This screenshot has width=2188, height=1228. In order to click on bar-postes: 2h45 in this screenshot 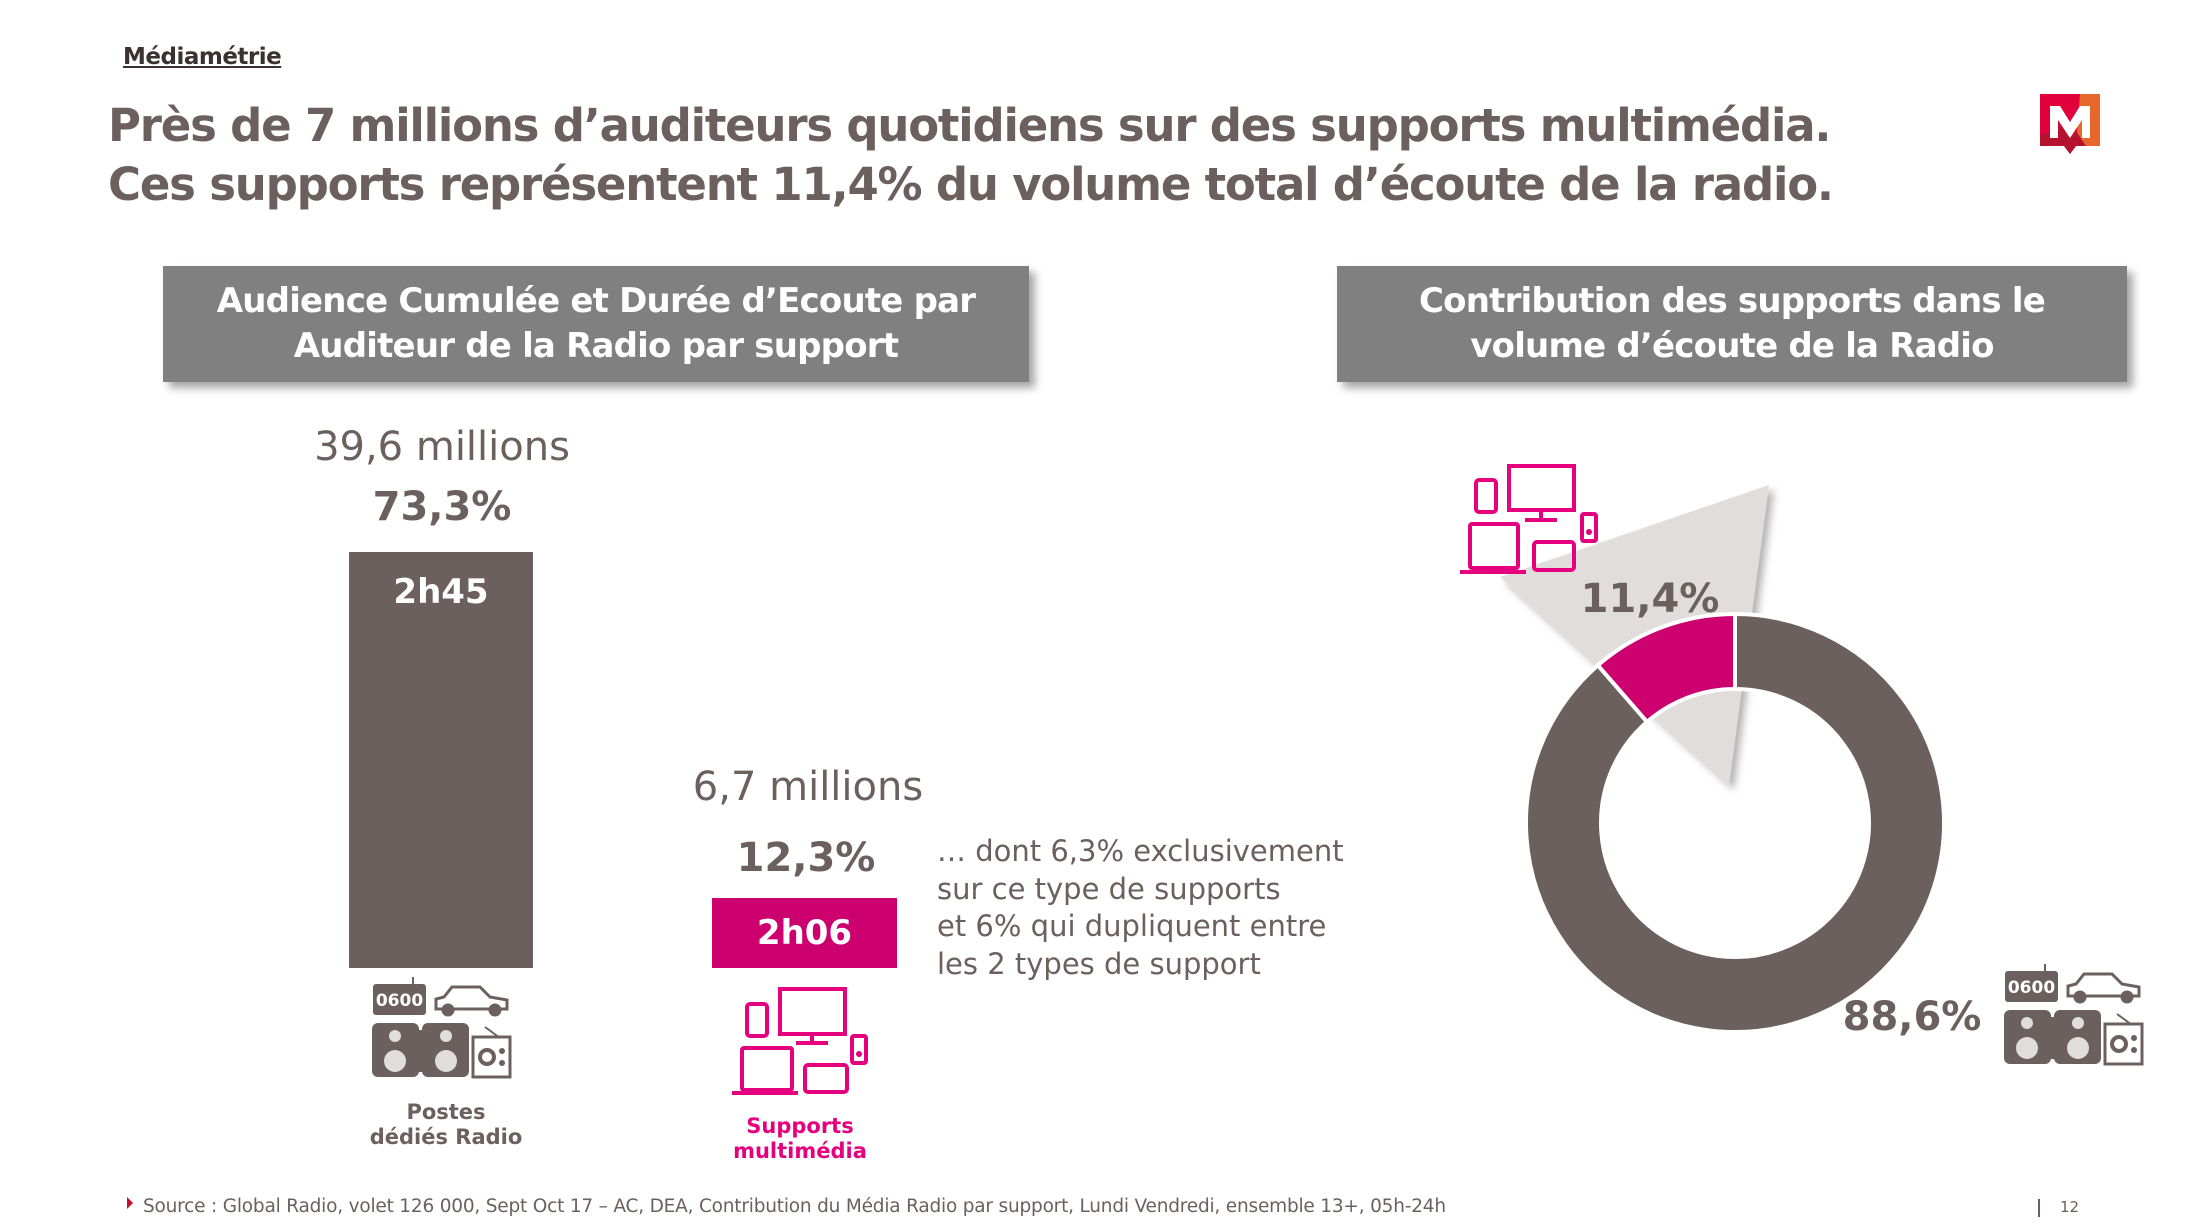, I will do `click(441, 760)`.